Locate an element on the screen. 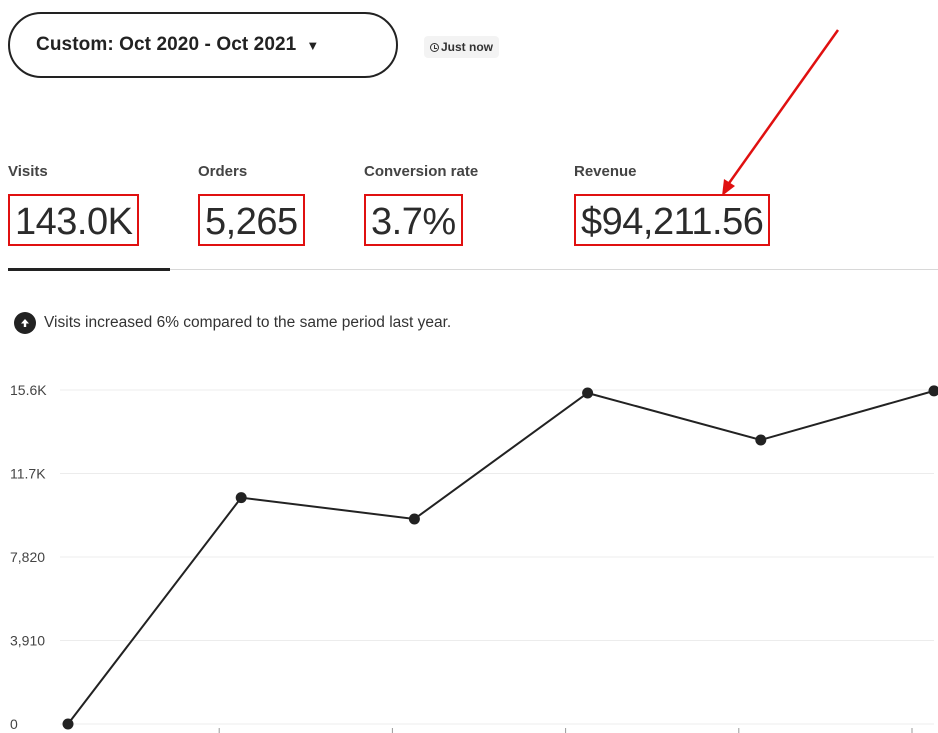 Image resolution: width=938 pixels, height=733 pixels. caret-down-icon: ▼ is located at coordinates (313, 45).